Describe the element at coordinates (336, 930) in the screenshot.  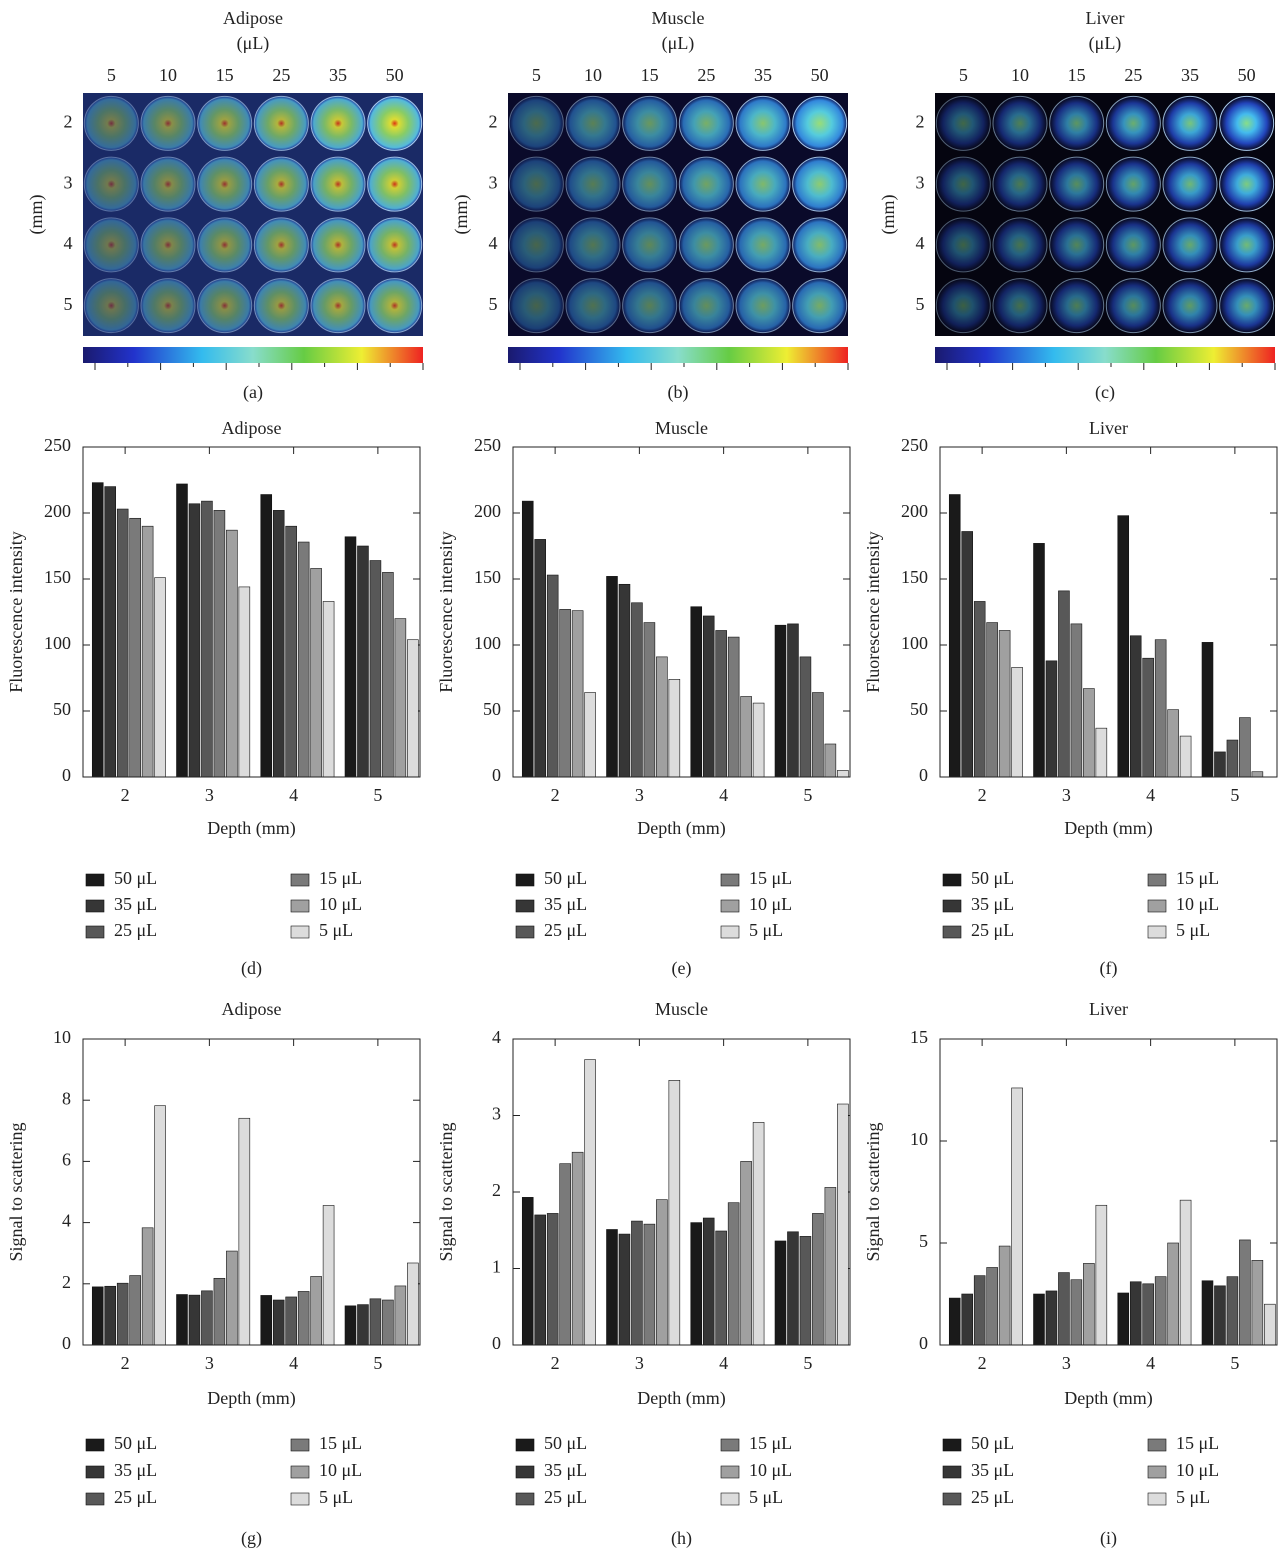
I see `legend-label: 5 μL` at that location.